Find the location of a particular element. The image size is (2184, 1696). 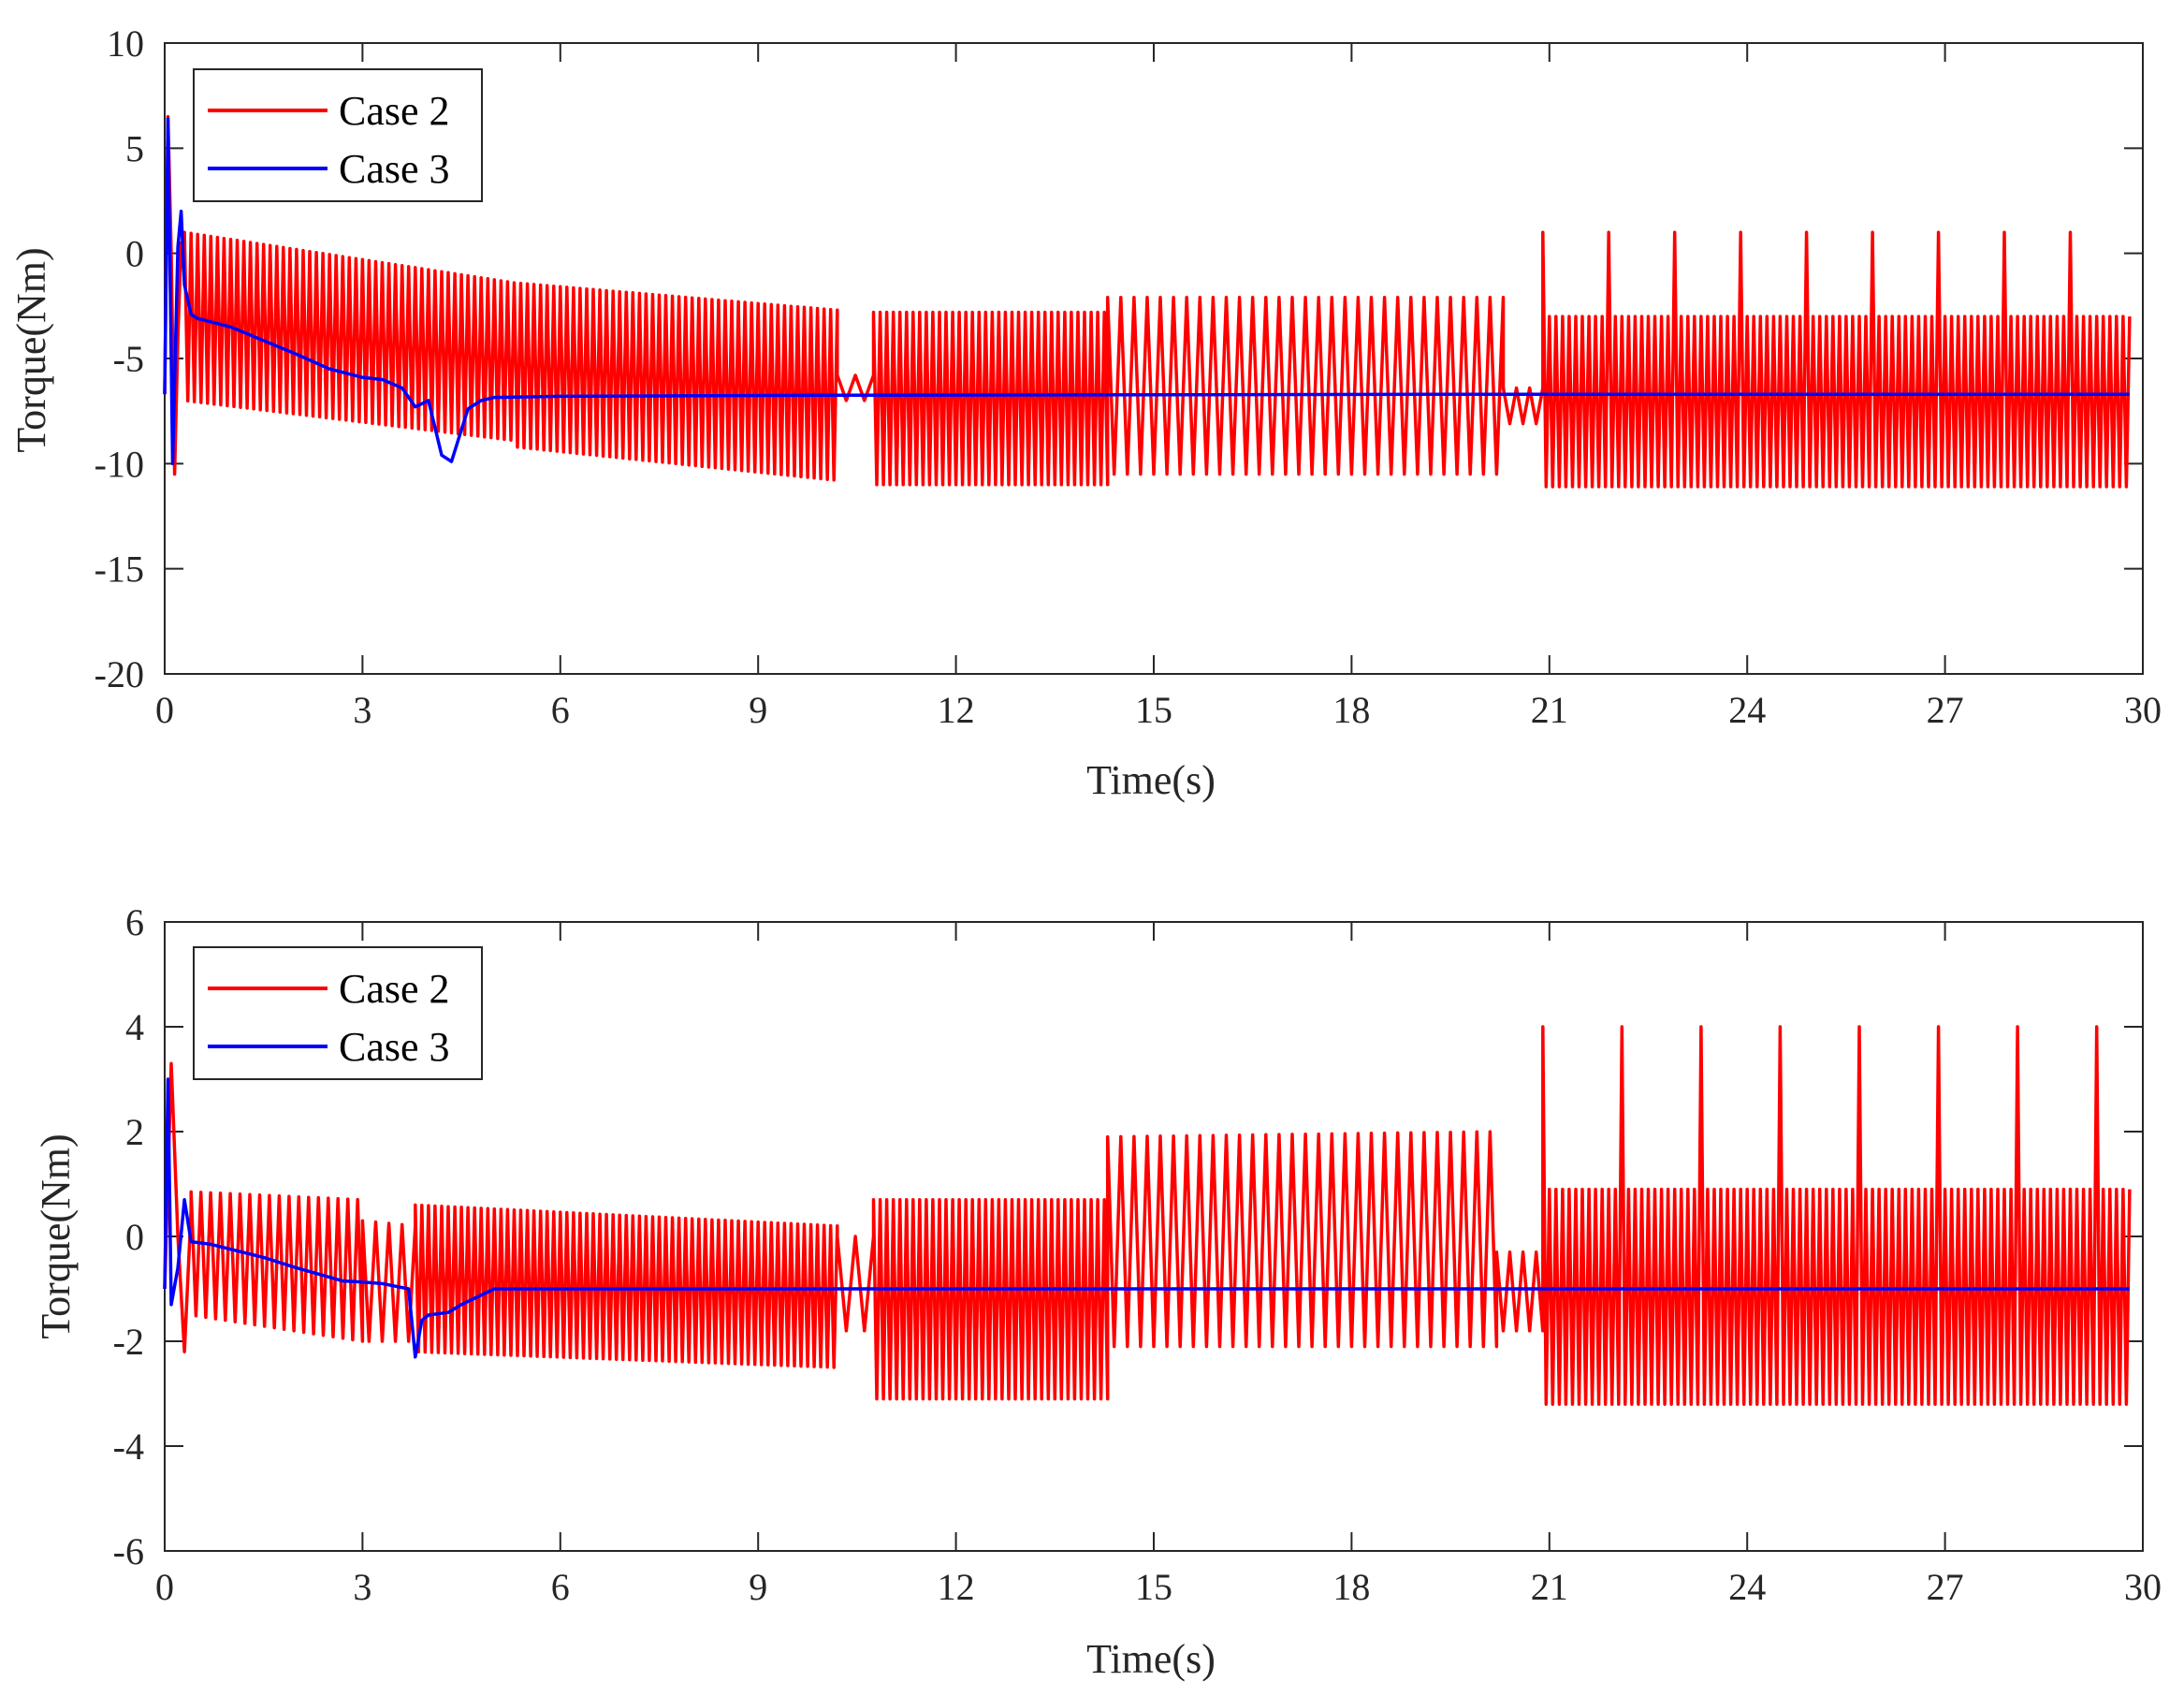

y-tick-label: 10 is located at coordinates (125, 43).